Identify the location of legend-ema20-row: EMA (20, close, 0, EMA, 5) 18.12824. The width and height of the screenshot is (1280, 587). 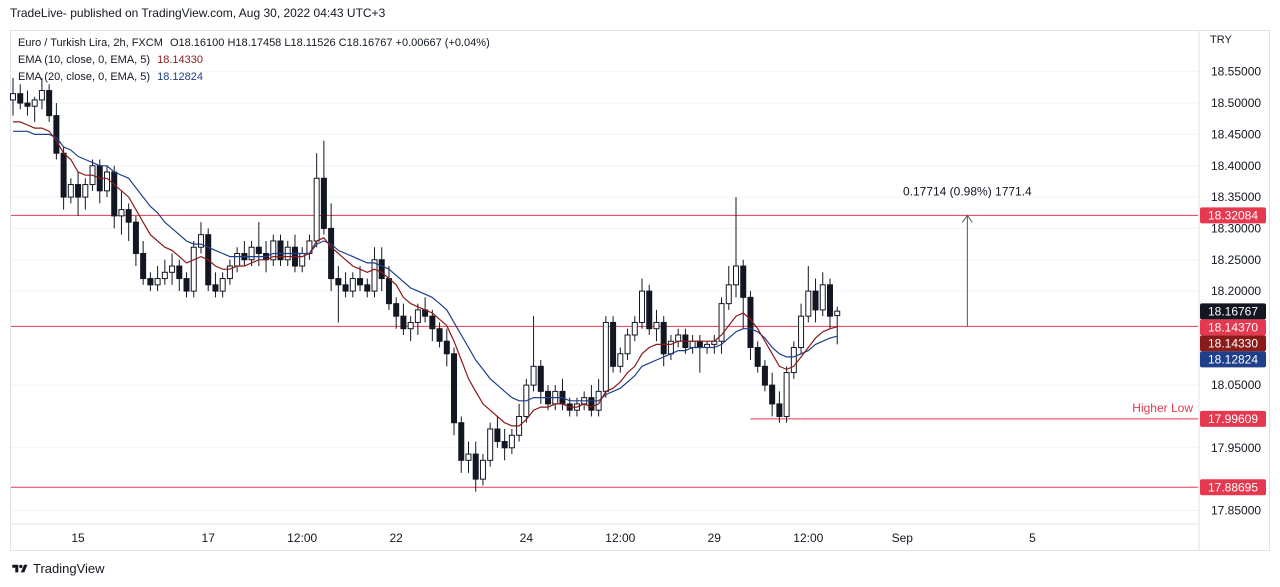
(254, 77).